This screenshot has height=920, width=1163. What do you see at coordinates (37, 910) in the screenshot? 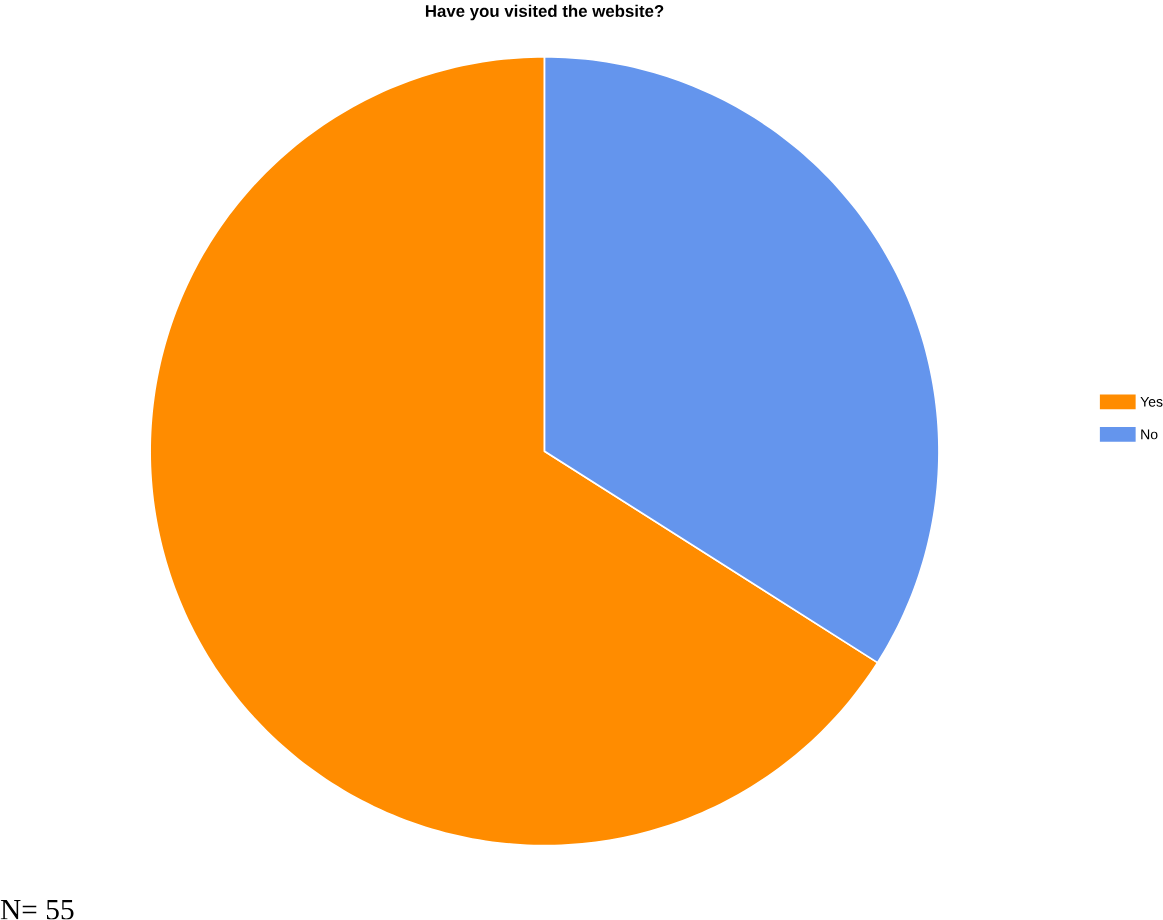
I see `text: N= 55` at bounding box center [37, 910].